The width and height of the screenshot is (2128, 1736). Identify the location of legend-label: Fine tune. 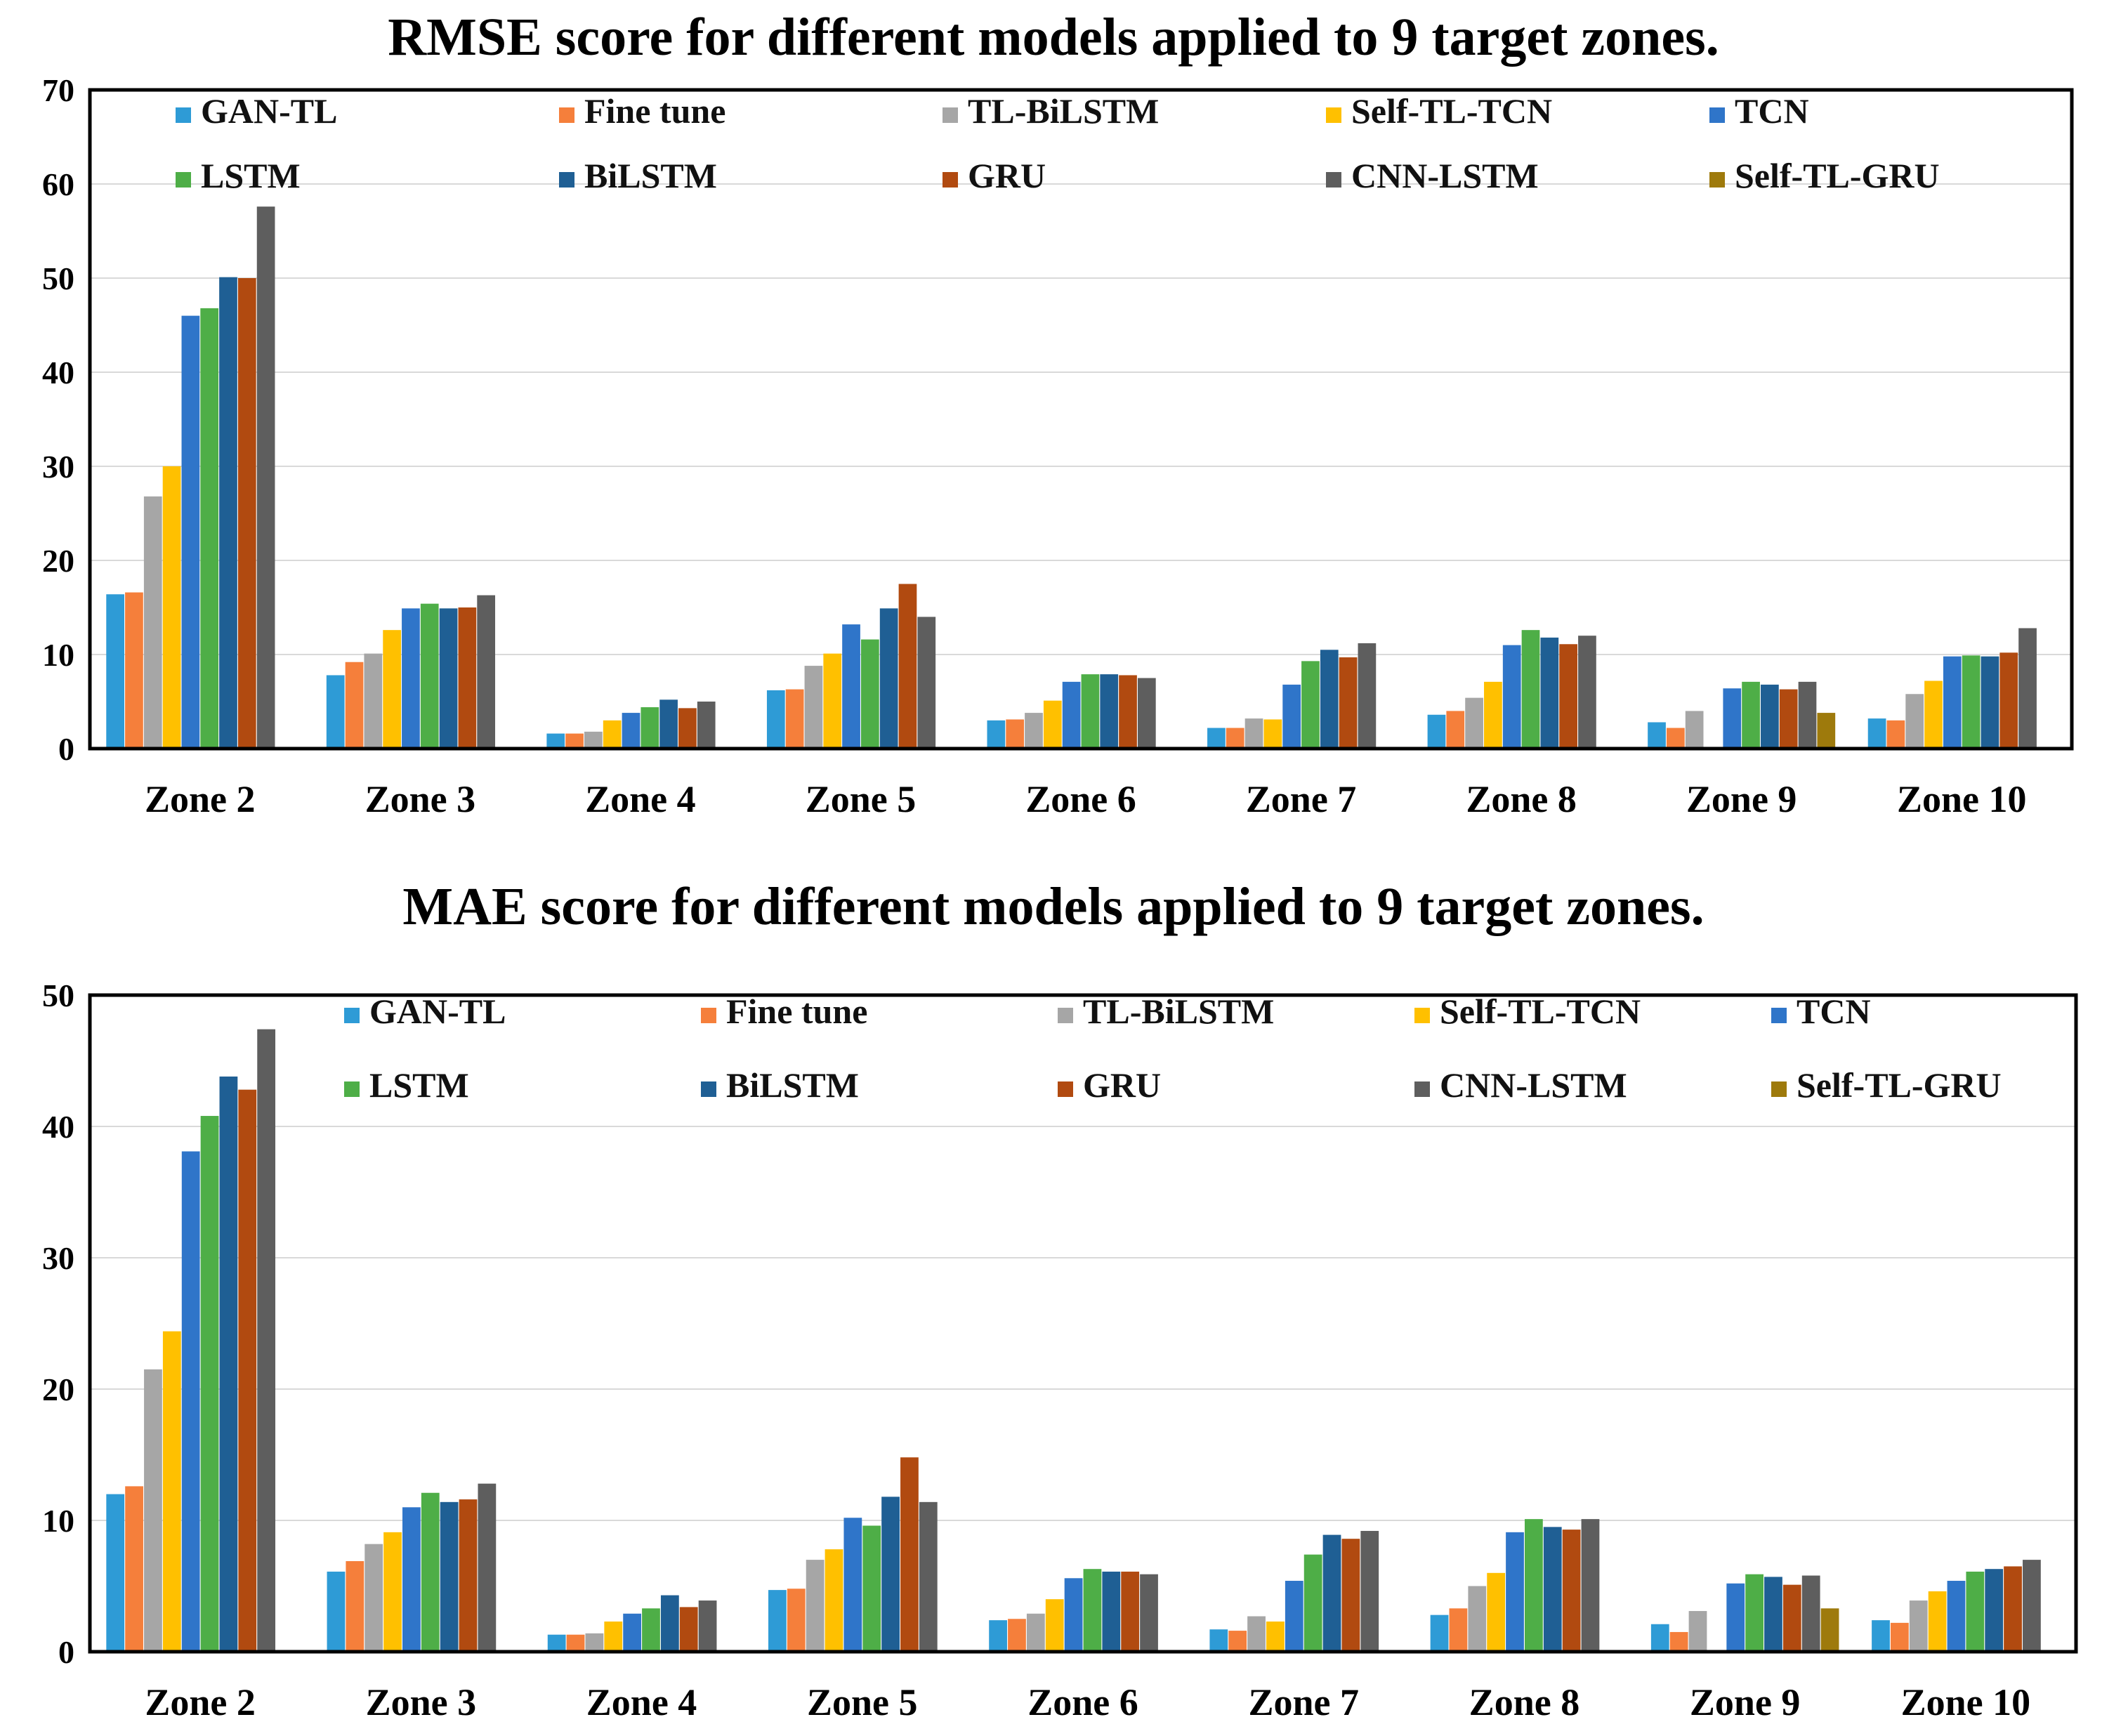
(796, 1011).